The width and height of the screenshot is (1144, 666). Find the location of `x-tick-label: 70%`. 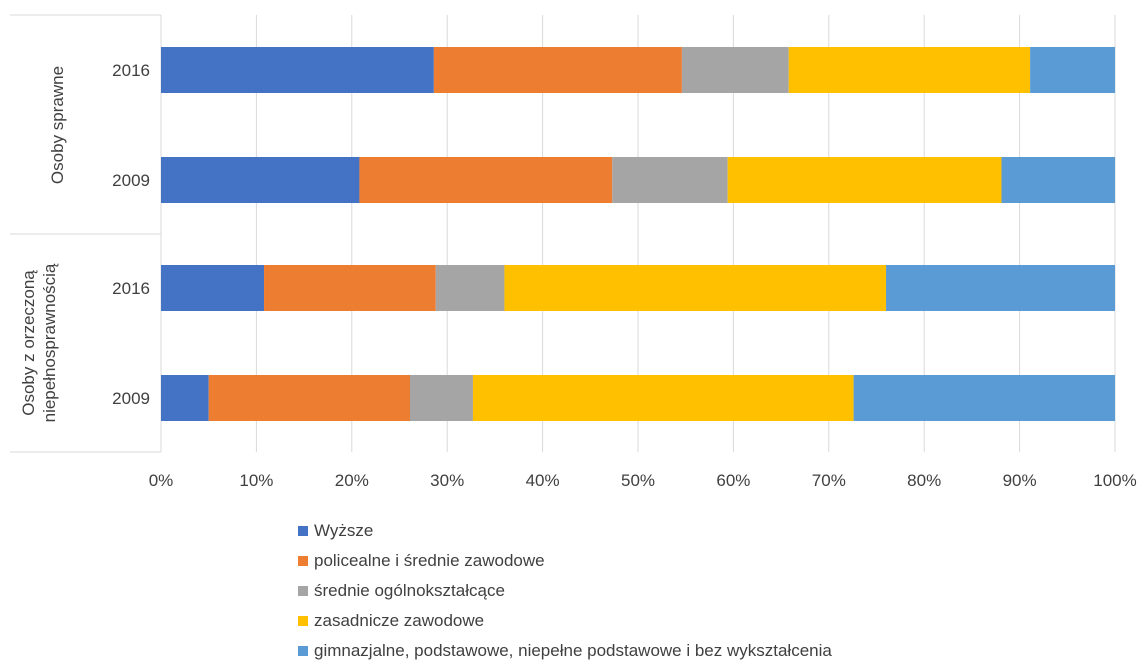

x-tick-label: 70% is located at coordinates (829, 480).